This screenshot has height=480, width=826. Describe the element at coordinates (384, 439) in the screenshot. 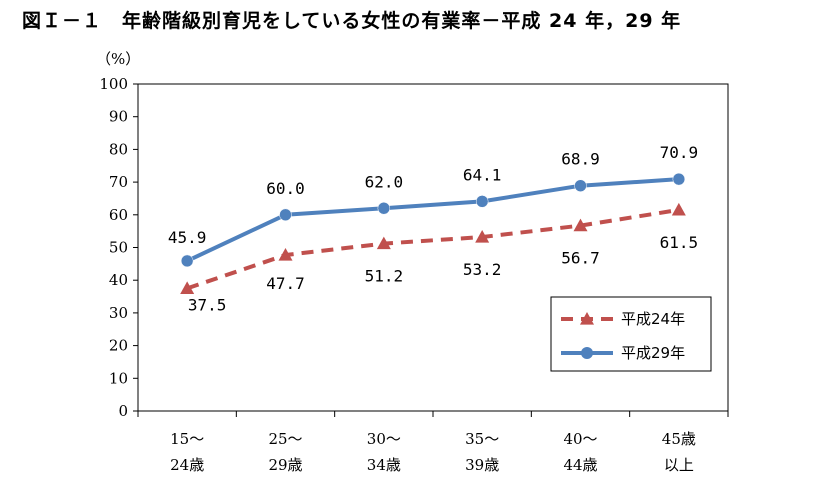

I see `x-tick-label: 30～` at that location.